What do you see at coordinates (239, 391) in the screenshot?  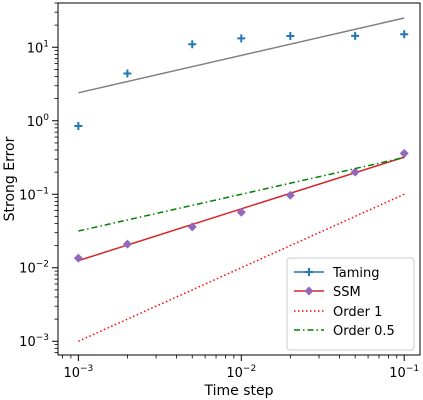 I see `x-axis-label: Time step` at bounding box center [239, 391].